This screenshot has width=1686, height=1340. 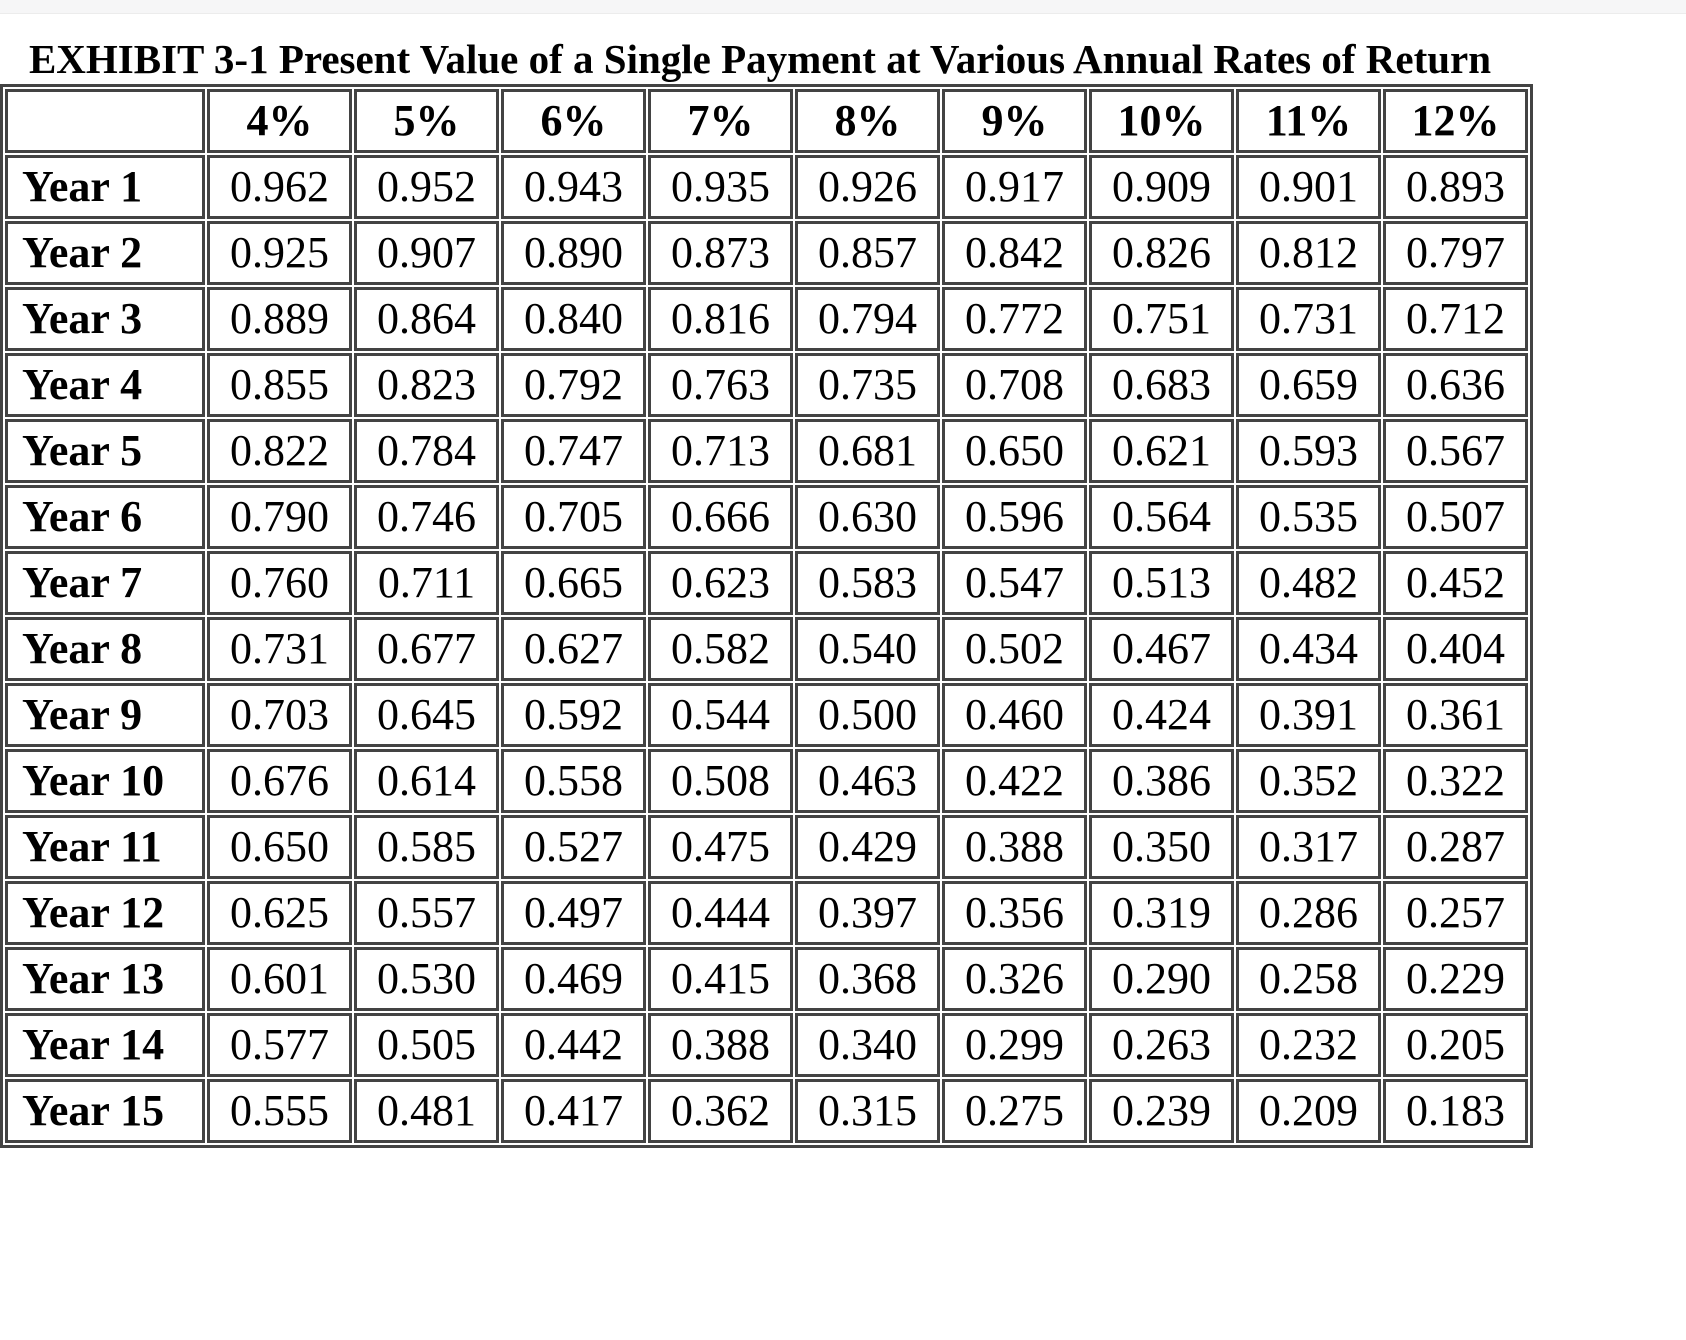 What do you see at coordinates (1455, 846) in the screenshot?
I see `present-value-cell: 0.287` at bounding box center [1455, 846].